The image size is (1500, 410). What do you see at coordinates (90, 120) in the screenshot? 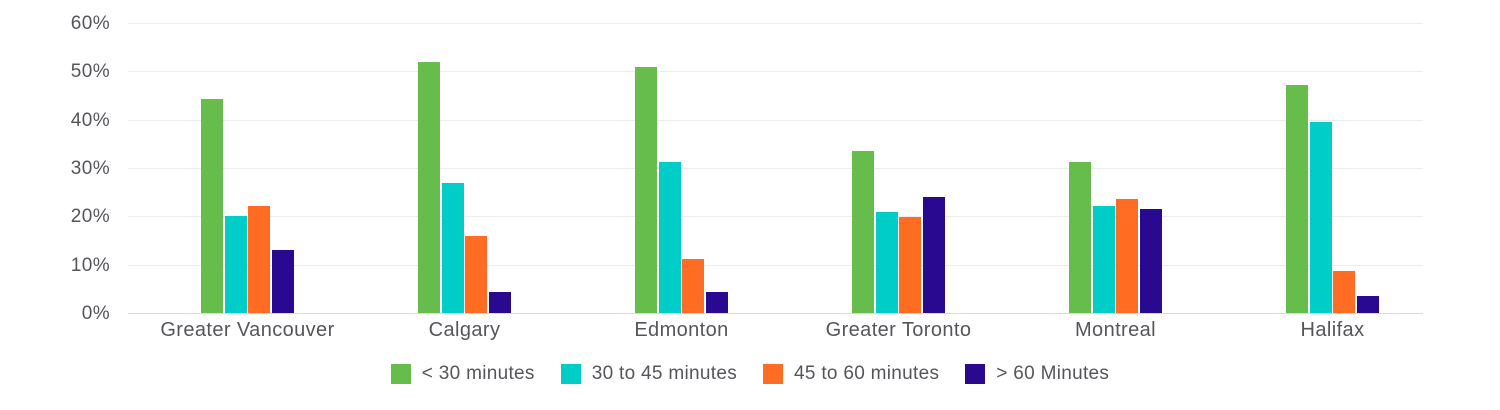
I see `y-axis-tick-label: 40%` at bounding box center [90, 120].